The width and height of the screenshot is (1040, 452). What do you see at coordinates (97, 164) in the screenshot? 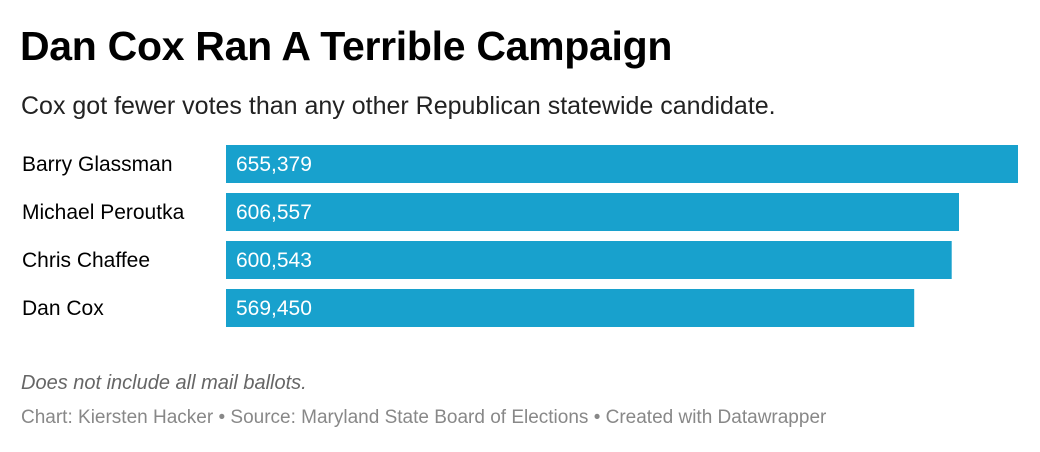
I see `category-label: Barry Glassman` at bounding box center [97, 164].